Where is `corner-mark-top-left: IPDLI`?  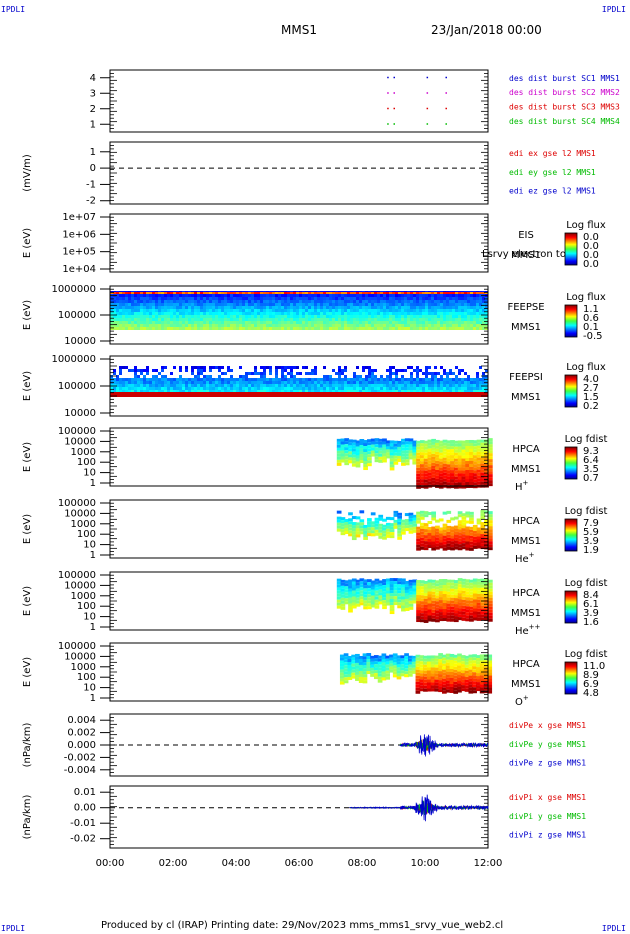
corner-mark-top-left: IPDLI is located at coordinates (13, 9).